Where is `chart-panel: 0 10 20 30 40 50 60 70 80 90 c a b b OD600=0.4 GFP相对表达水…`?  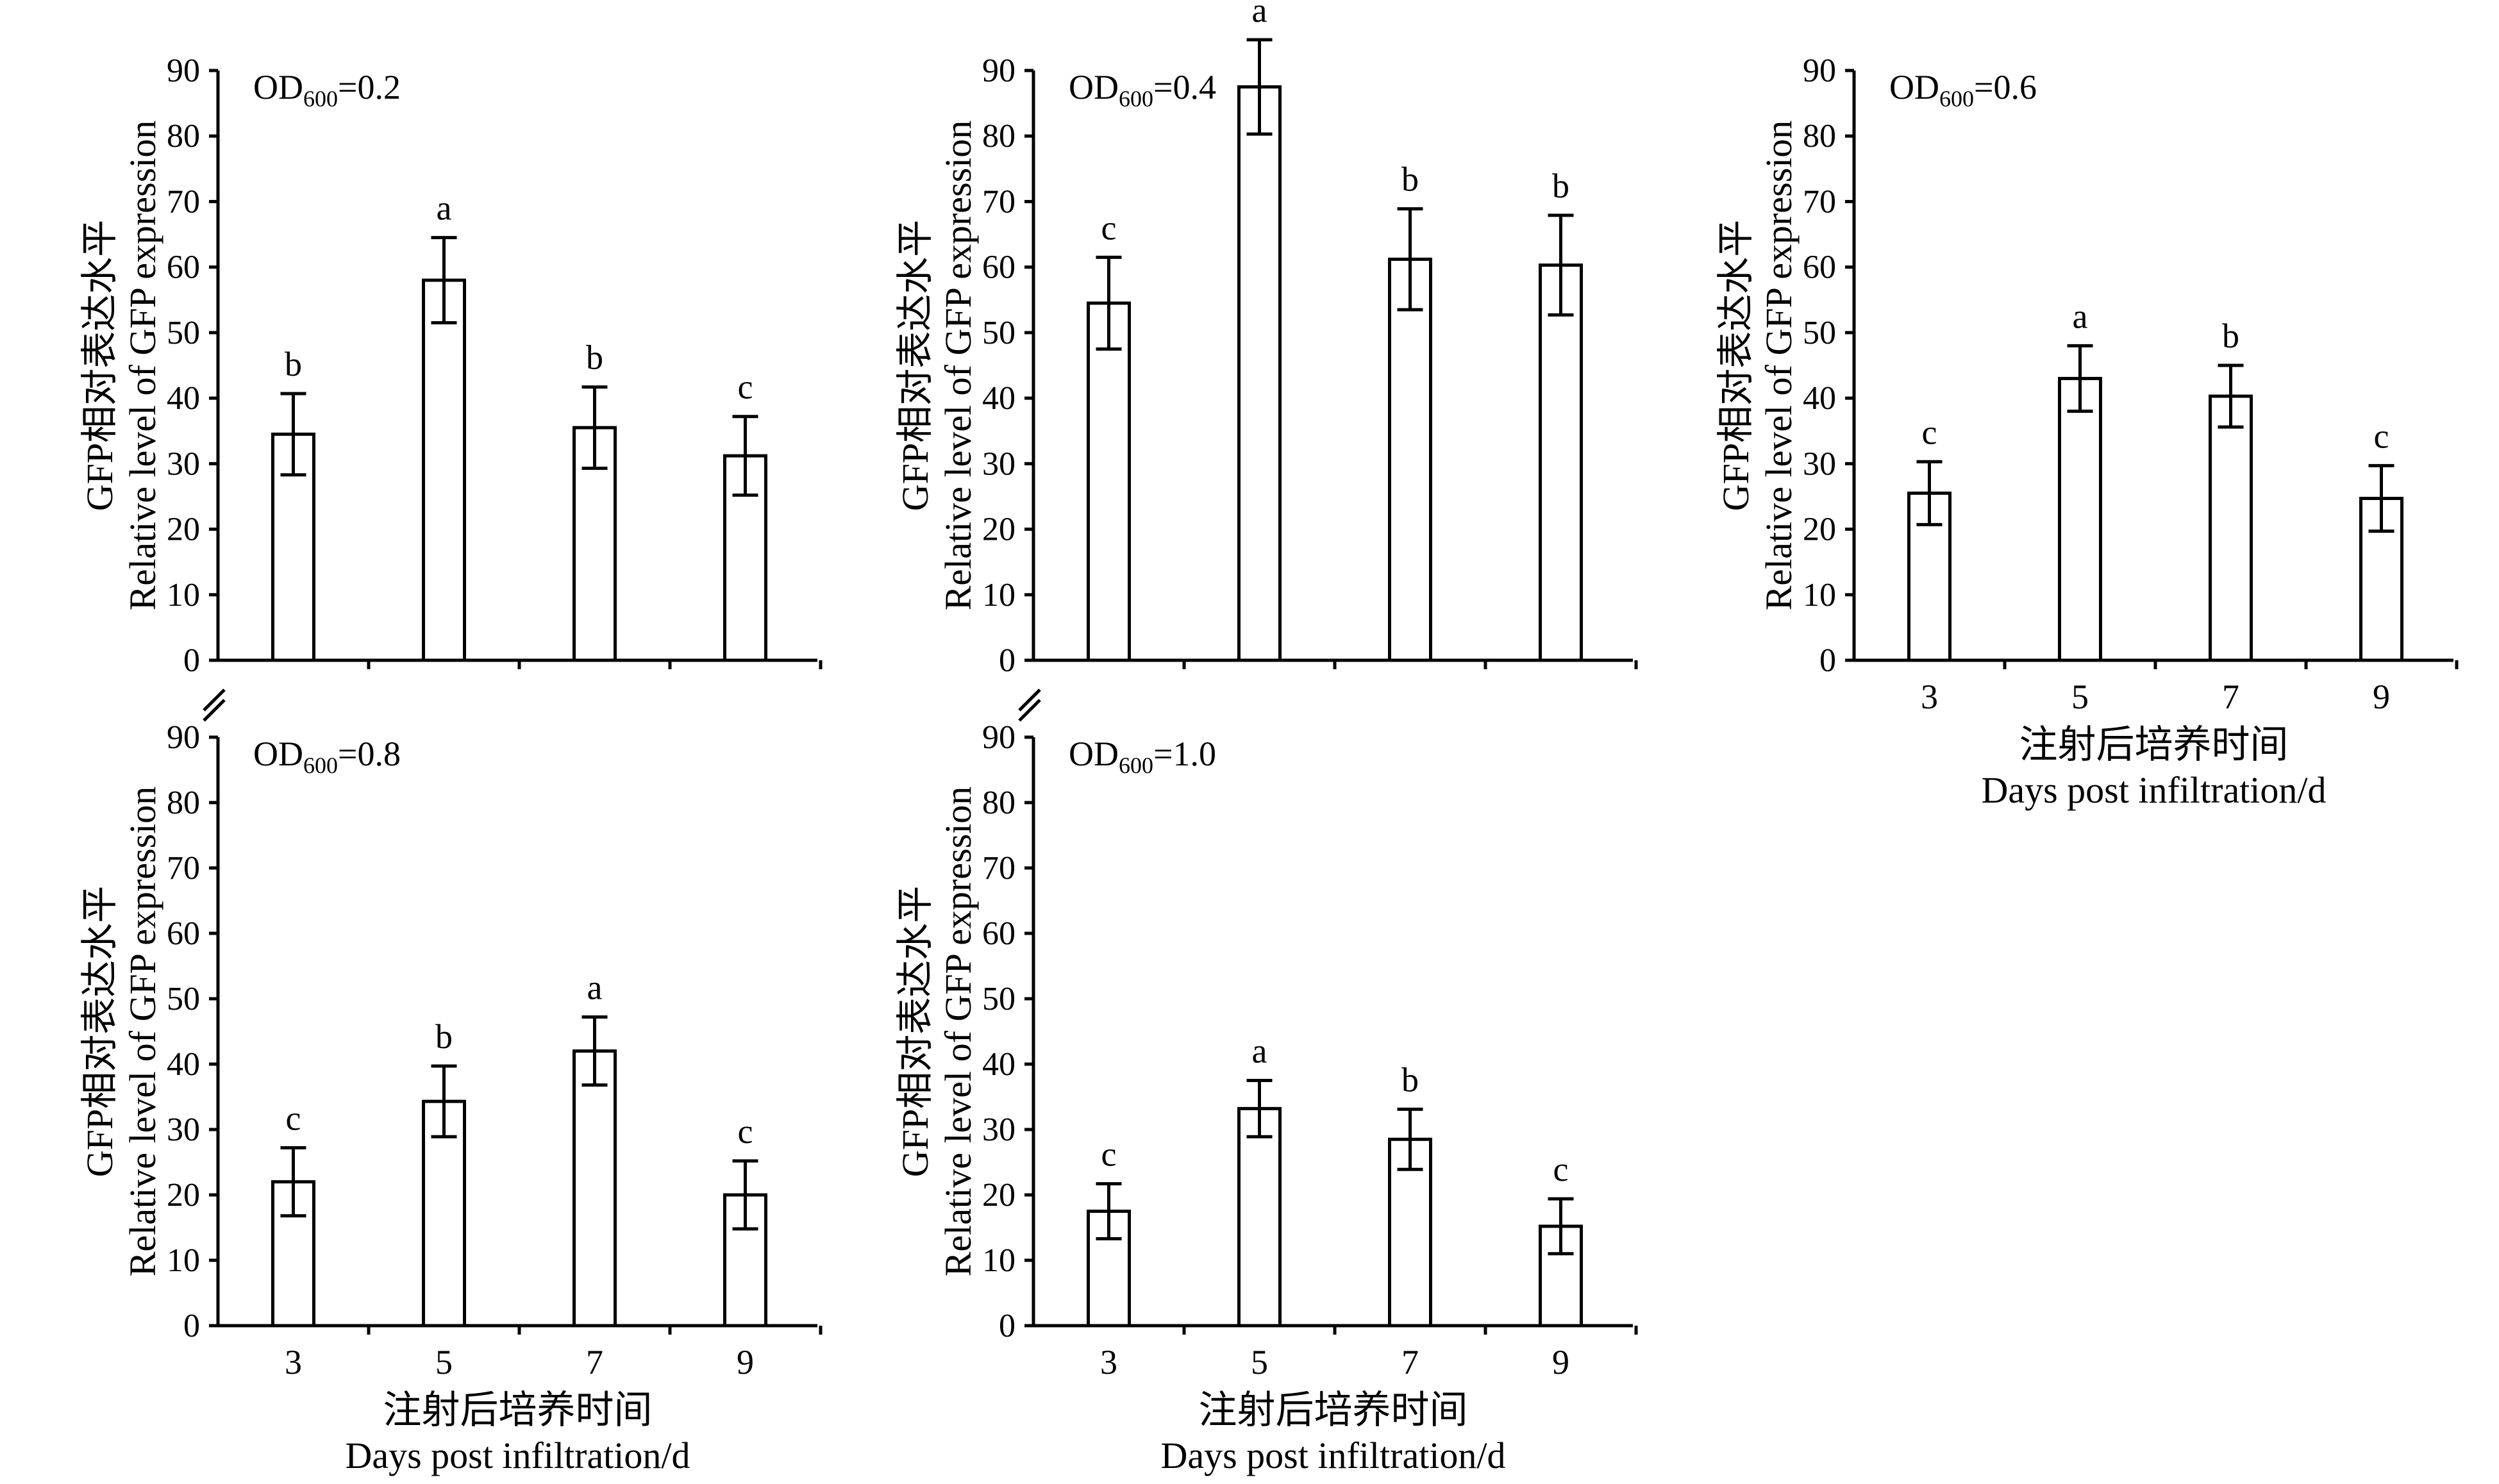
chart-panel: 0 10 20 30 40 50 60 70 80 90 c a b b OD600=0.4 GFP相对表达水… is located at coordinates (1266, 339).